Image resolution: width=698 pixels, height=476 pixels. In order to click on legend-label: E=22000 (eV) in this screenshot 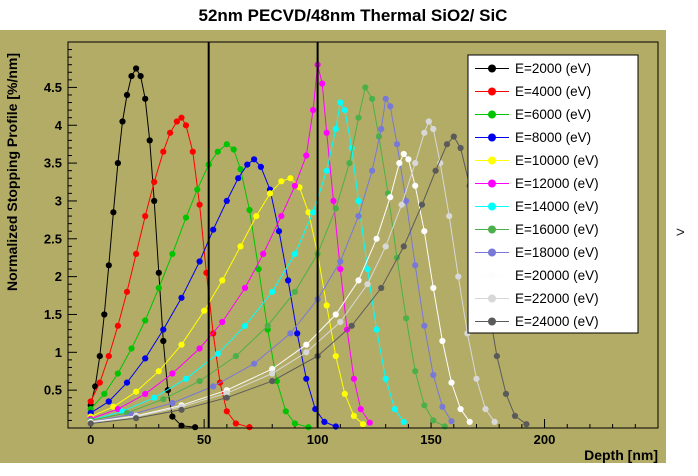, I will do `click(557, 298)`.